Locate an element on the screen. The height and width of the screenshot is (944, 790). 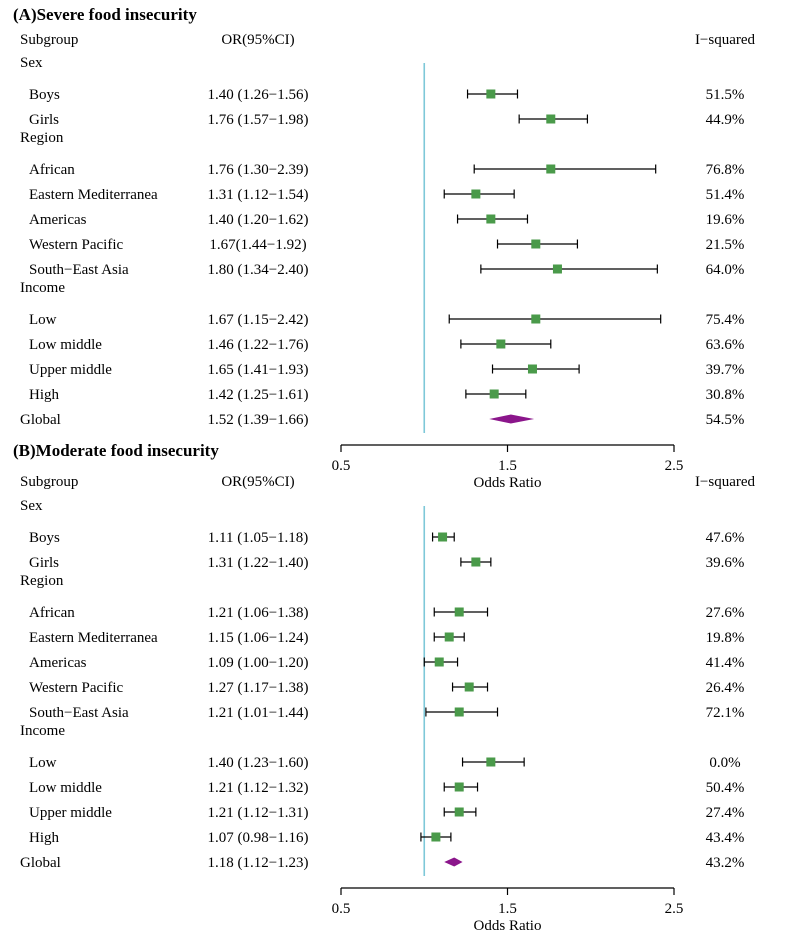
subgroup-row: Low 1.40 (1.23−1.60) 0.0% is located at coordinates (385, 763).